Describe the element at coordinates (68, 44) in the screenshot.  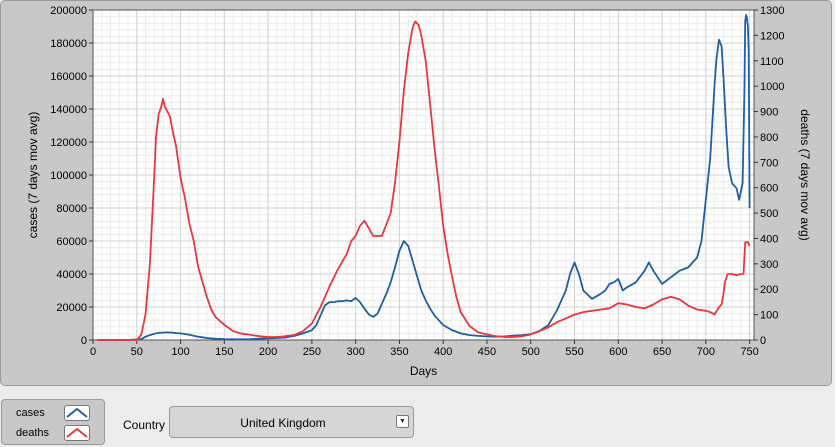
I see `y-tick-label: 180000` at that location.